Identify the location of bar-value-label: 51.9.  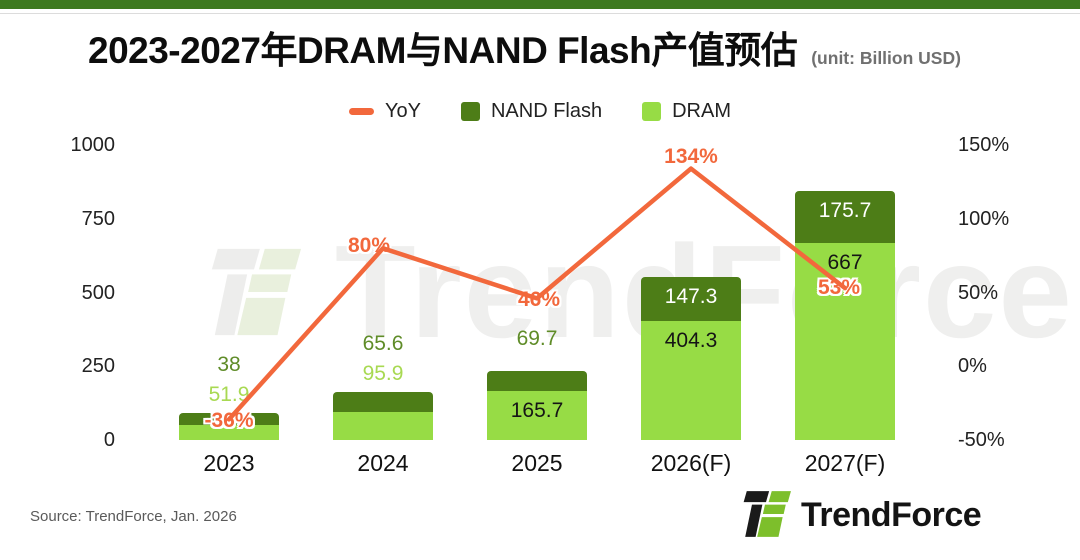
(229, 395).